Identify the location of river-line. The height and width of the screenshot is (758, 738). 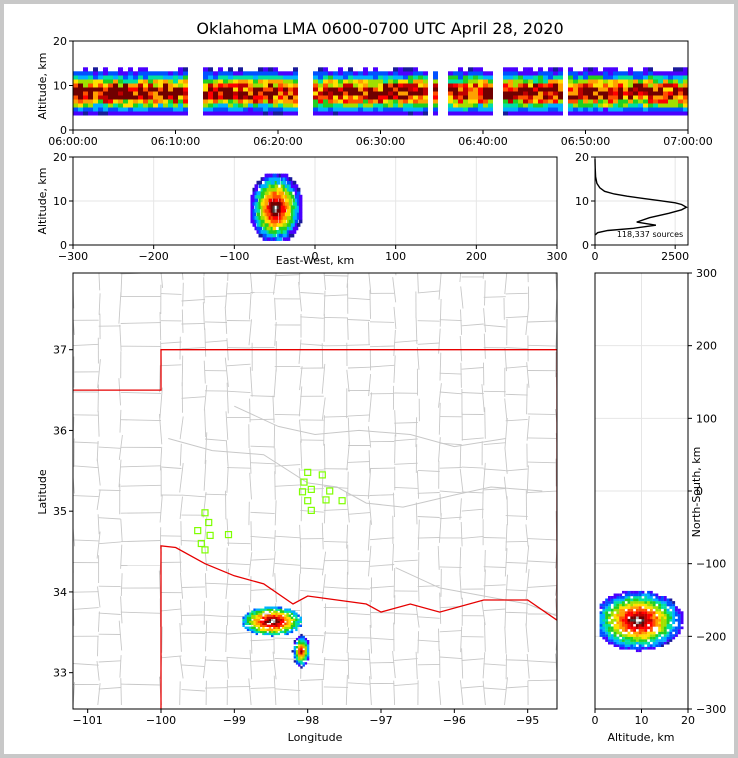
(370, 426).